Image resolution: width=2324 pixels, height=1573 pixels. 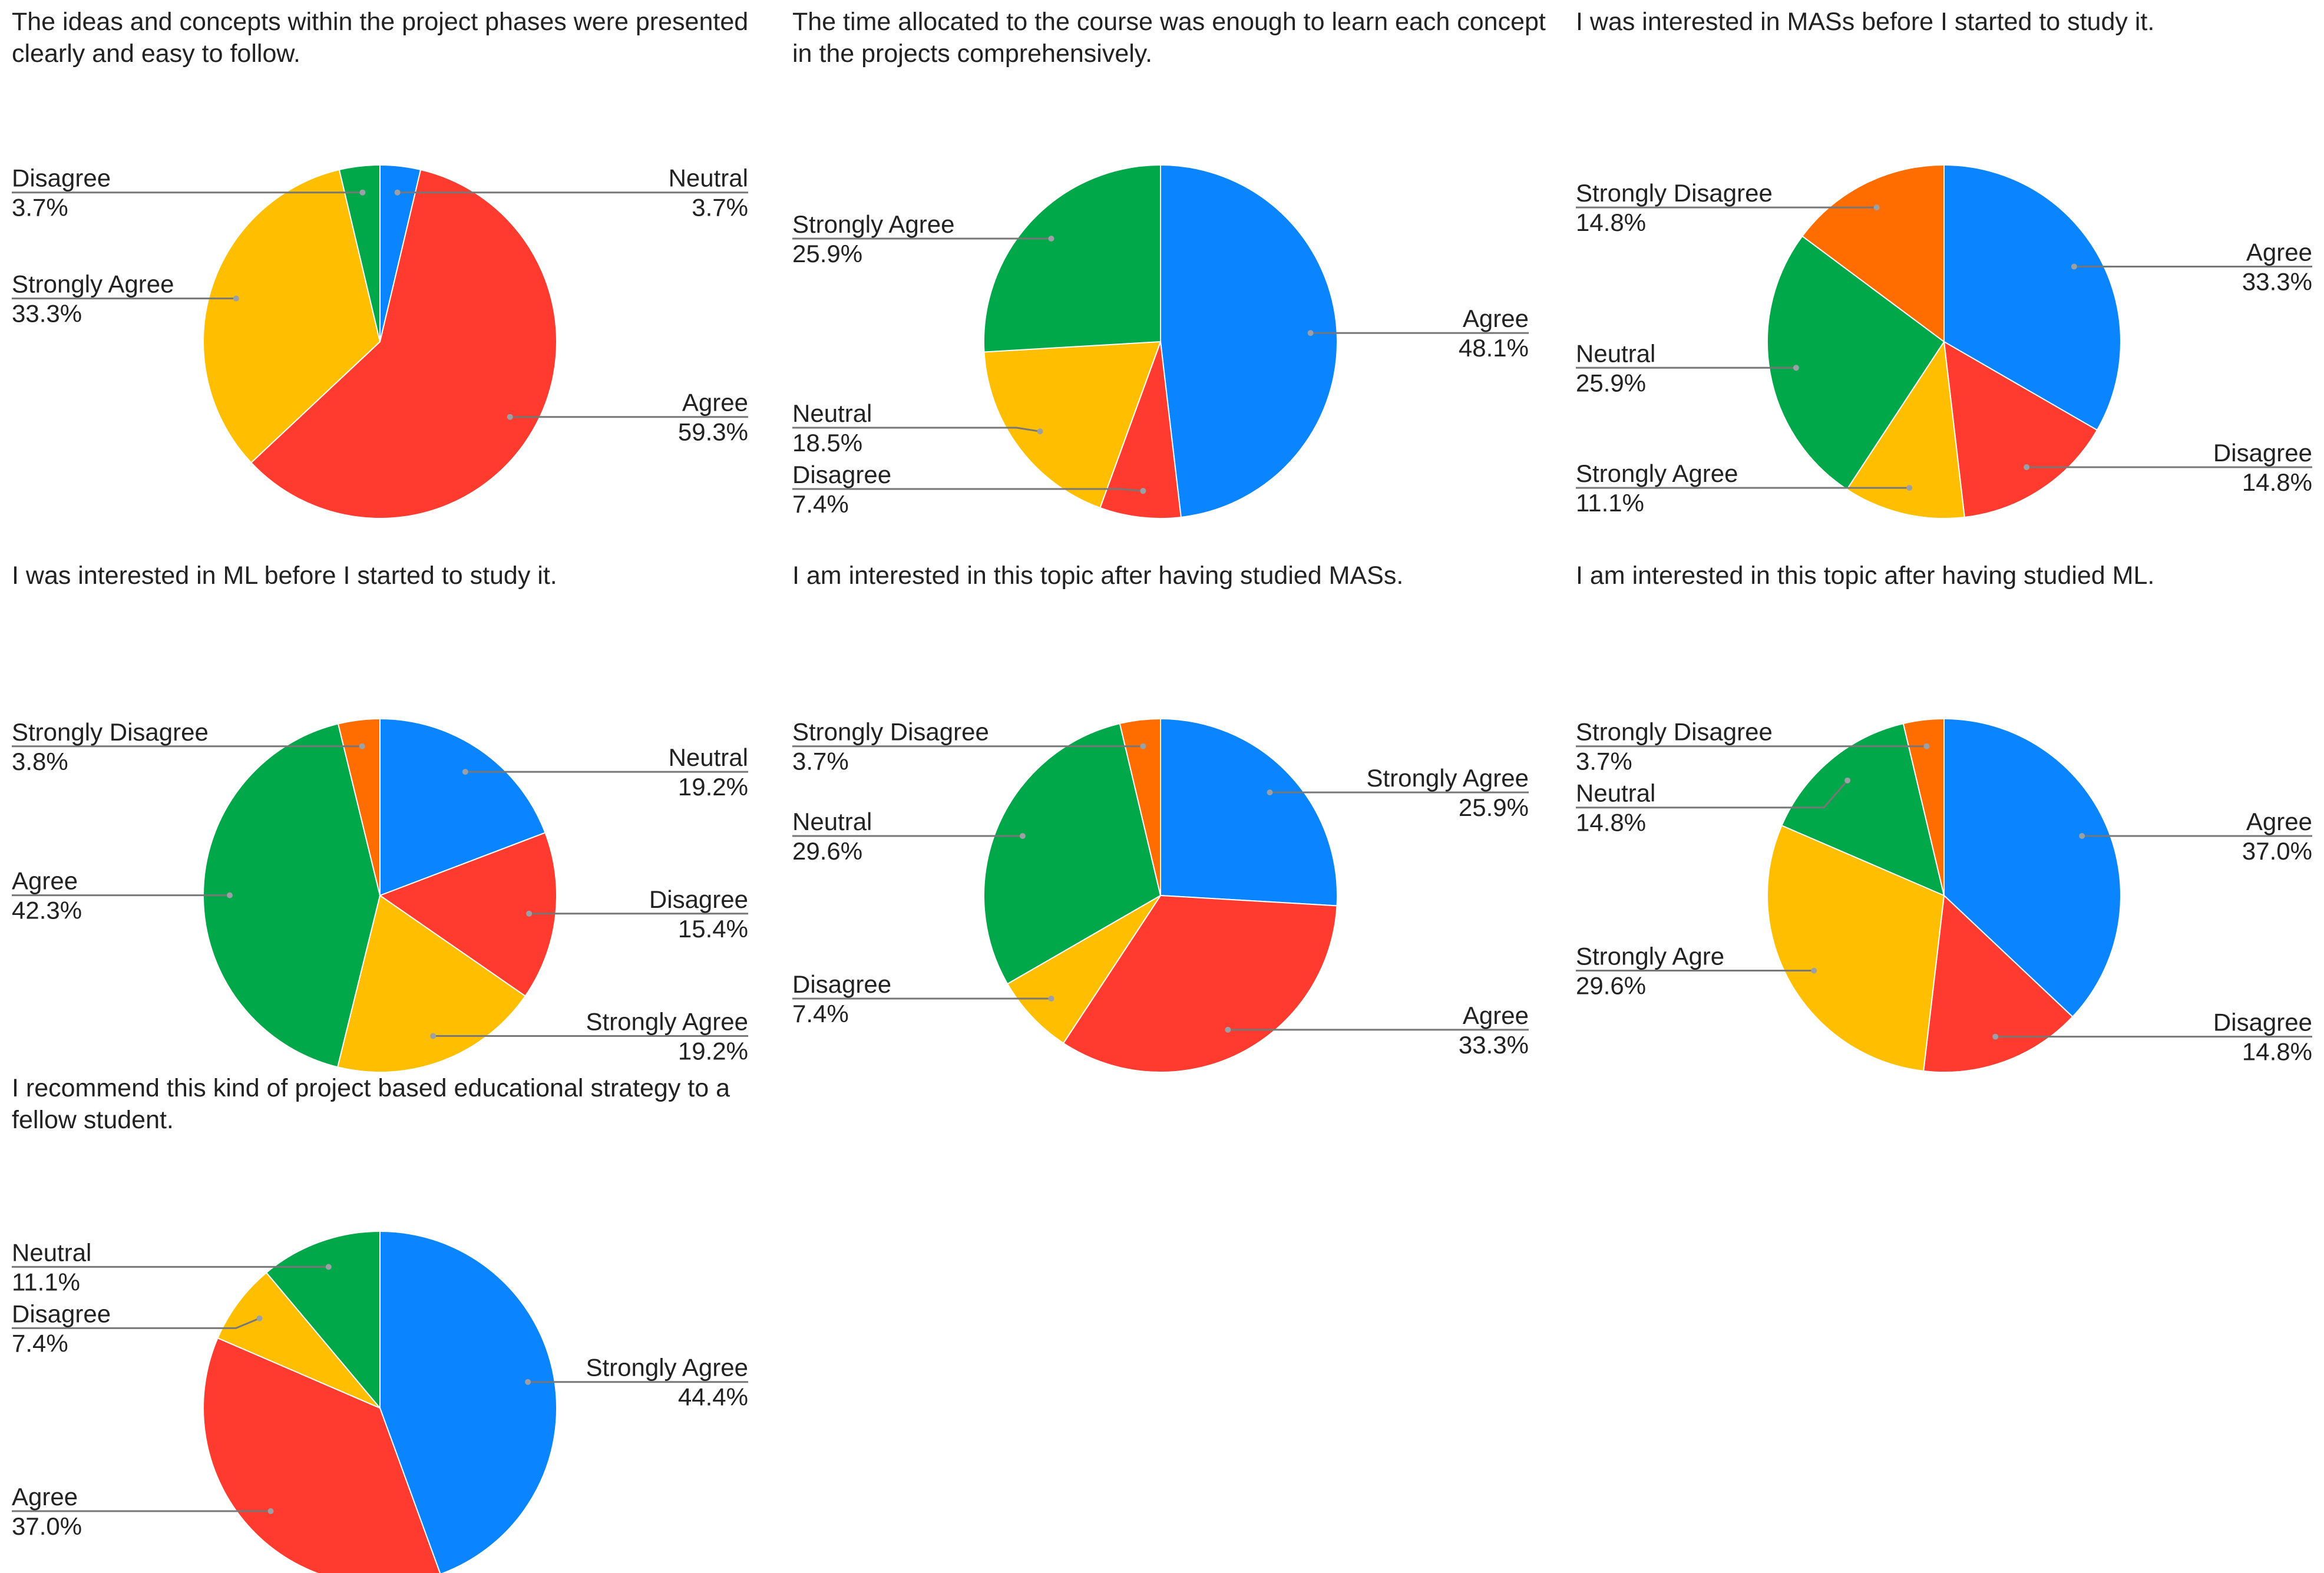 I want to click on slice-percent-disagree: 15.4%, so click(x=713, y=929).